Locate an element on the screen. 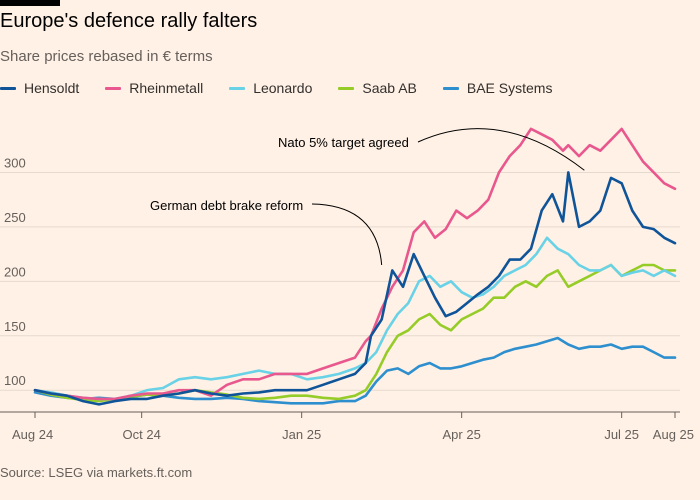 The image size is (700, 500). x-tick-label: Jul 25 is located at coordinates (621, 434).